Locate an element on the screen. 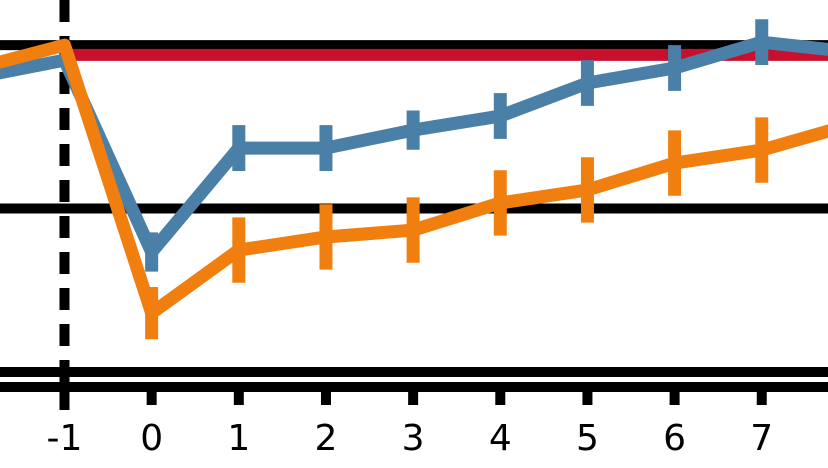 The height and width of the screenshot is (468, 828). x-tick-label: 3 is located at coordinates (413, 438).